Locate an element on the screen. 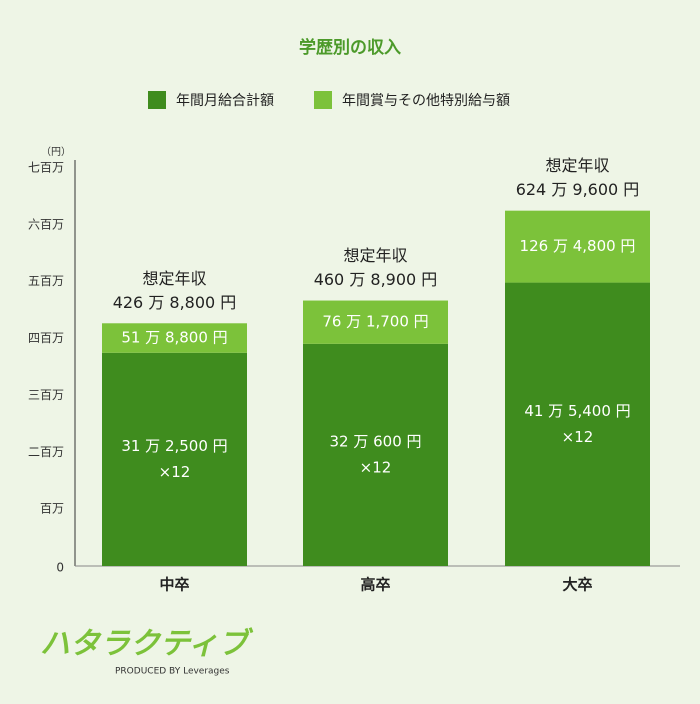 This screenshot has width=700, height=704. y-tick-label: 四百万 is located at coordinates (46, 338).